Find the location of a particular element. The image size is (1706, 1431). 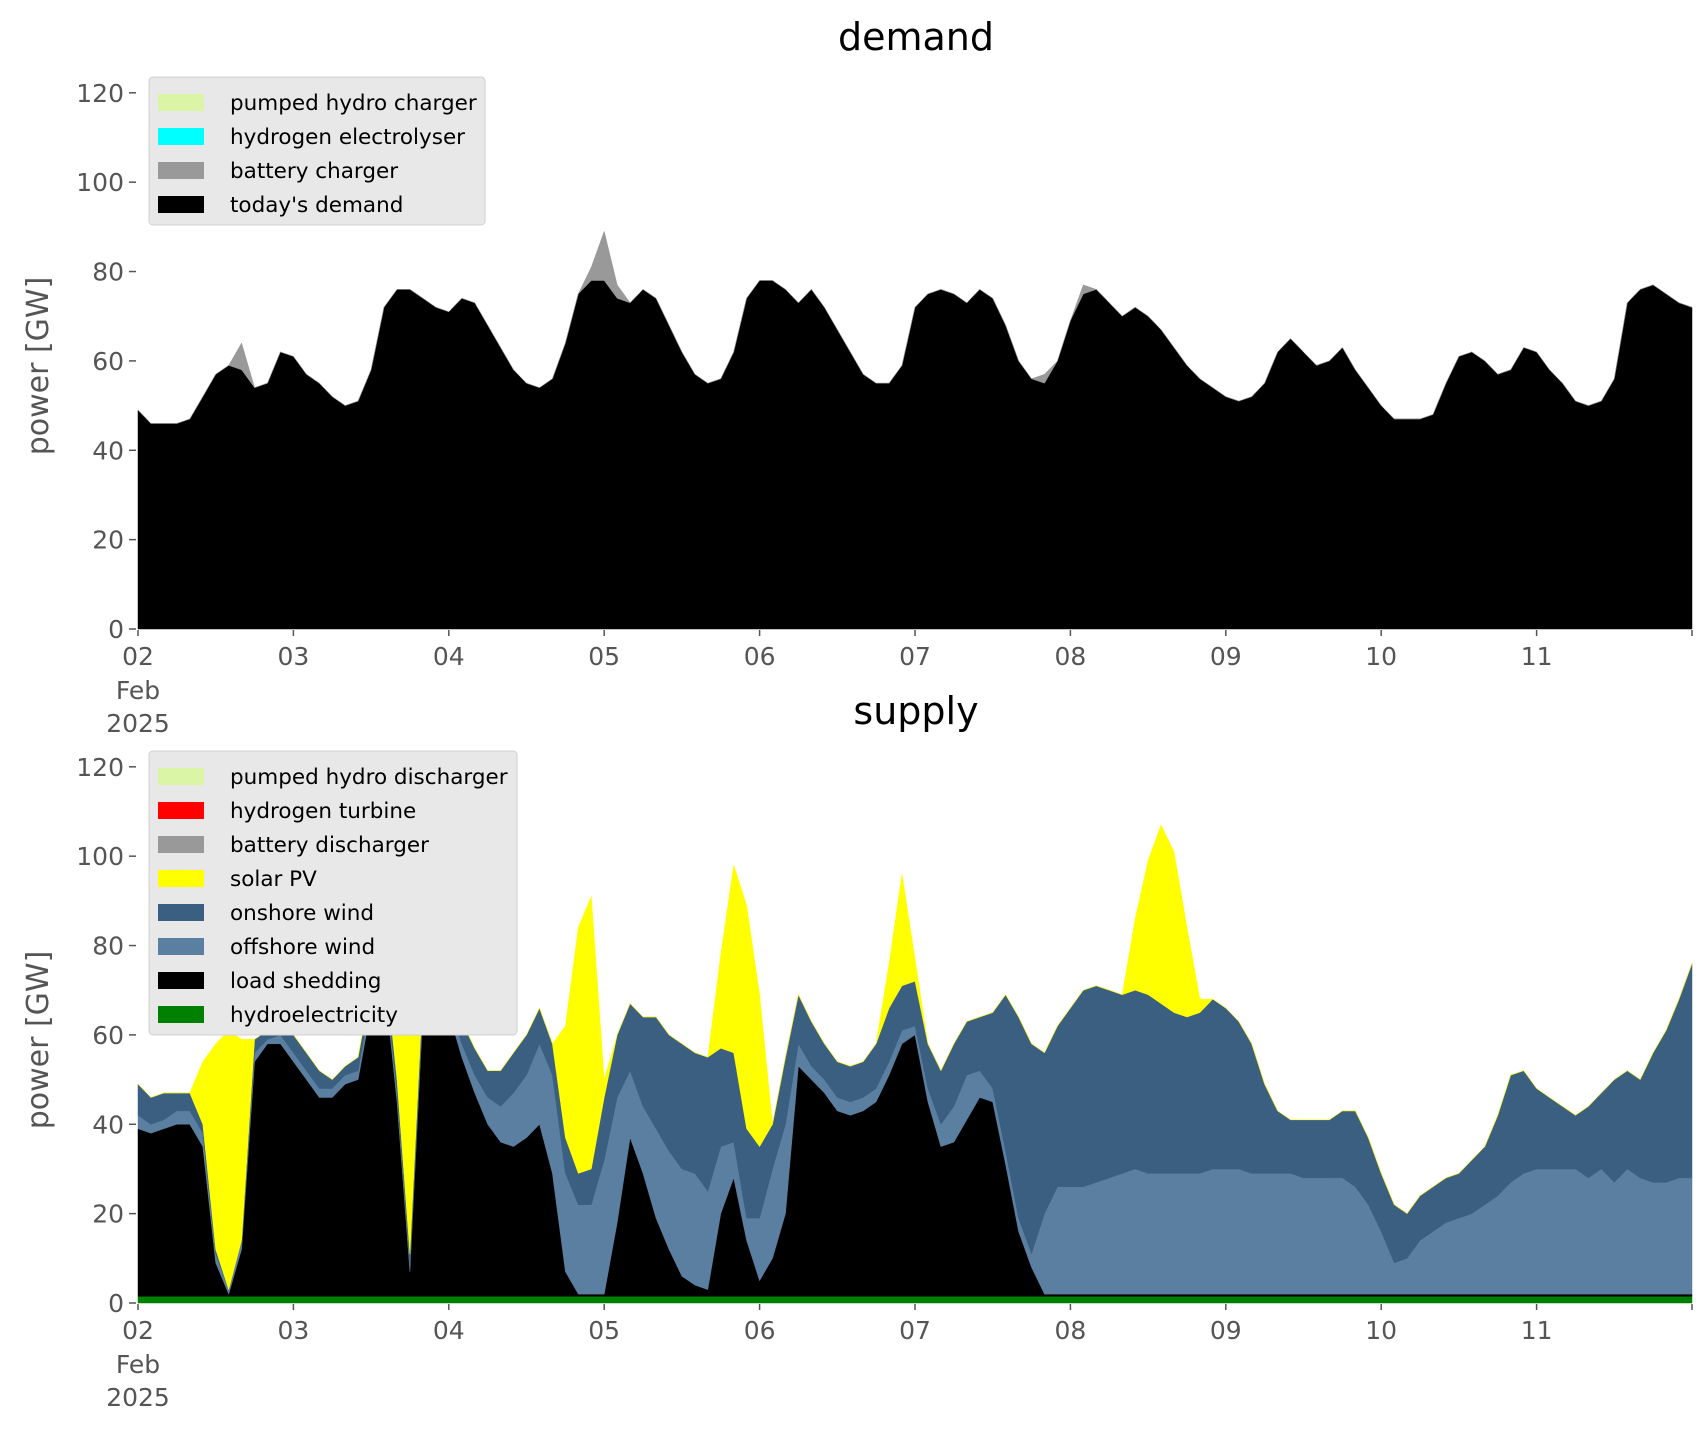

chart-title: supply is located at coordinates (915, 711).